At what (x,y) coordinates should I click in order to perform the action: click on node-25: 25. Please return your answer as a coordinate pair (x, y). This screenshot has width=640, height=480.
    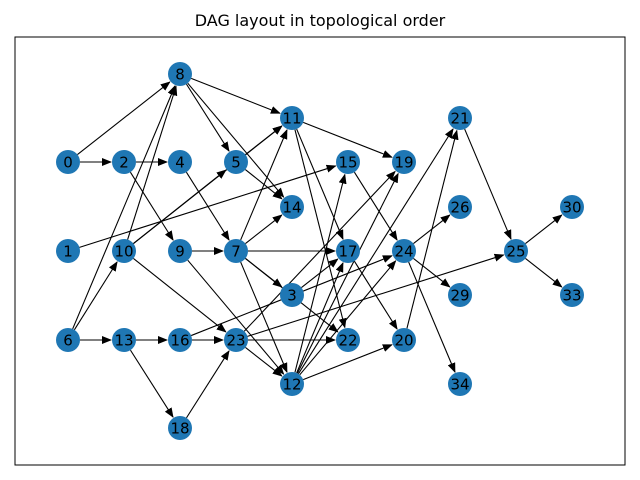
    Looking at the image, I should click on (516, 251).